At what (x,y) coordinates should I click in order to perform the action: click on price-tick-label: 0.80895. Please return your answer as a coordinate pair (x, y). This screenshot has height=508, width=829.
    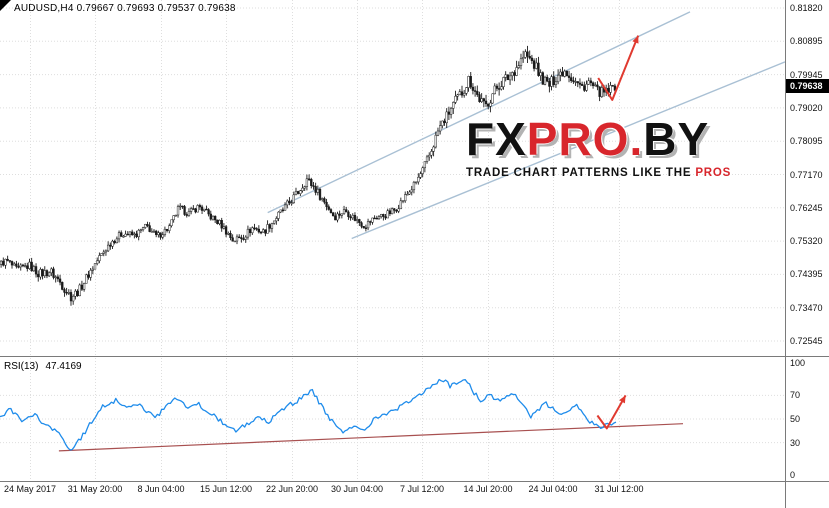
    Looking at the image, I should click on (806, 41).